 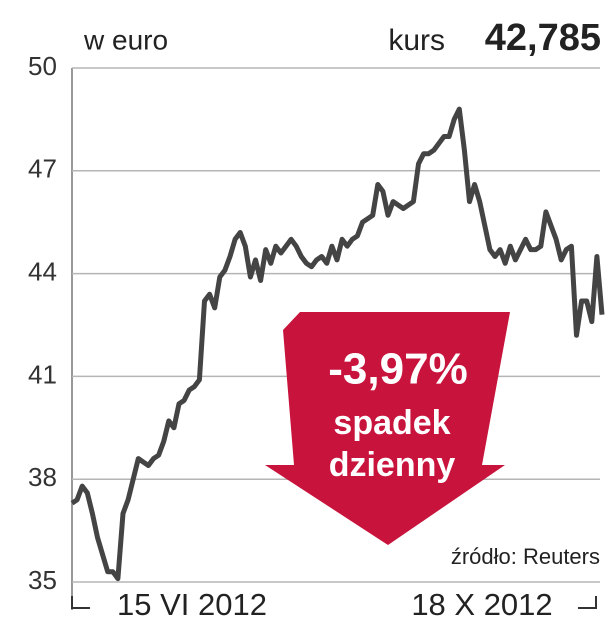 What do you see at coordinates (42, 271) in the screenshot?
I see `y-tick-label: 44` at bounding box center [42, 271].